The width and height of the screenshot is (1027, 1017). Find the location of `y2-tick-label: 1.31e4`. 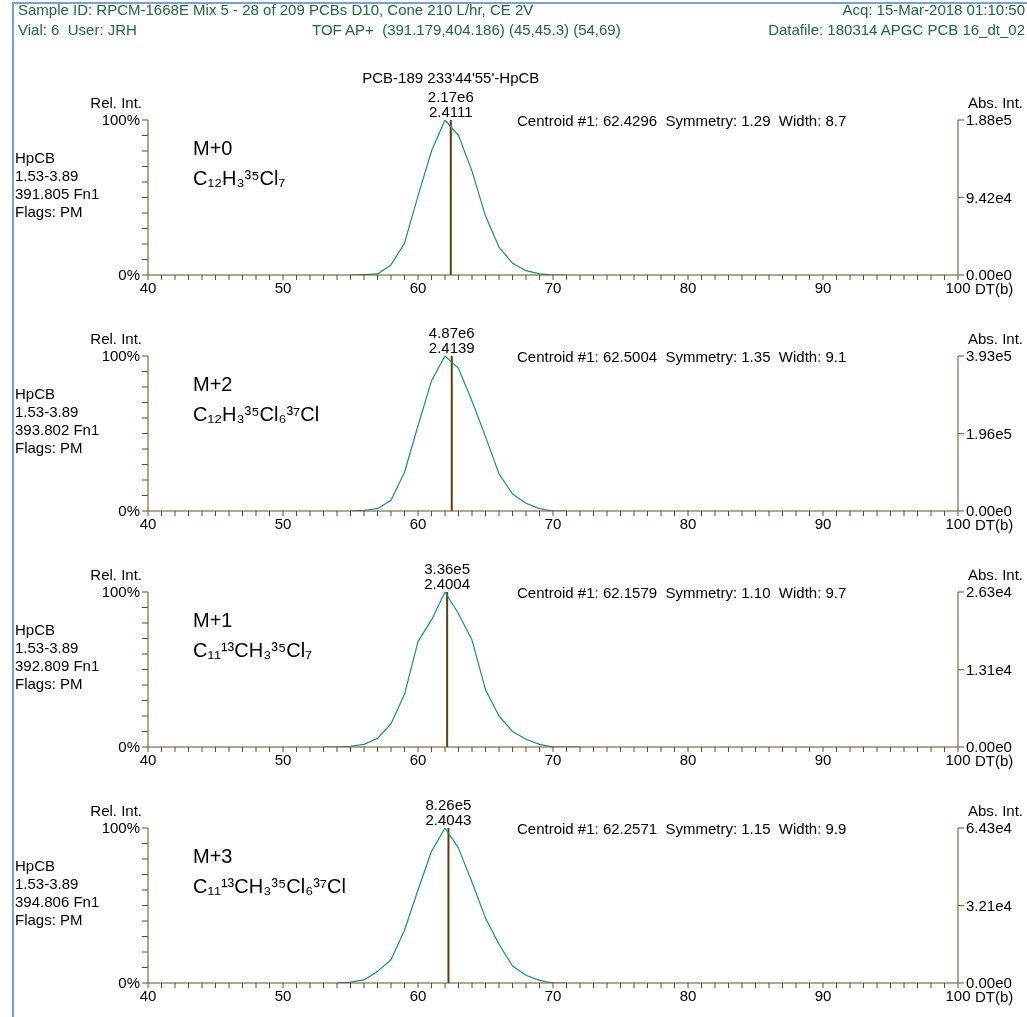

y2-tick-label: 1.31e4 is located at coordinates (989, 670).